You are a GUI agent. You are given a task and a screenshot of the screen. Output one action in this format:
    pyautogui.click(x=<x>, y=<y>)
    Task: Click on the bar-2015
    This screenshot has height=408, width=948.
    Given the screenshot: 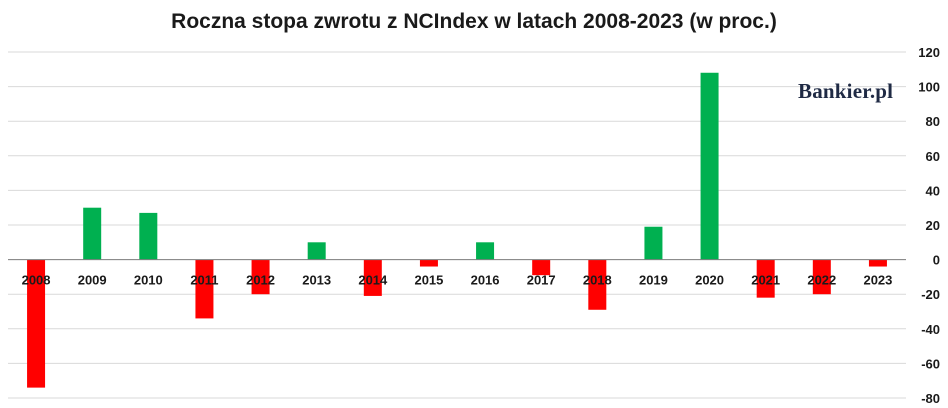 What is the action you would take?
    pyautogui.click(x=428, y=263)
    